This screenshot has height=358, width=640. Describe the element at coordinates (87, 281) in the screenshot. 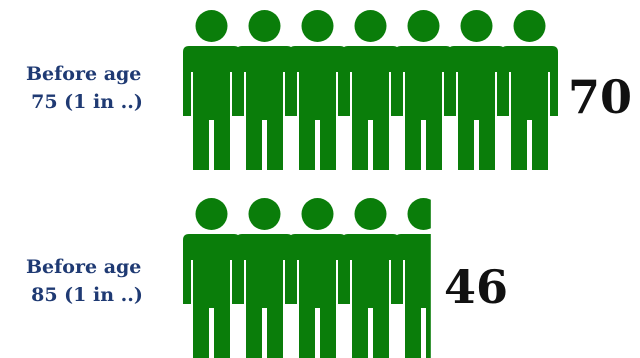

I see `row-label: Before age 85 (1 in ..)` at that location.